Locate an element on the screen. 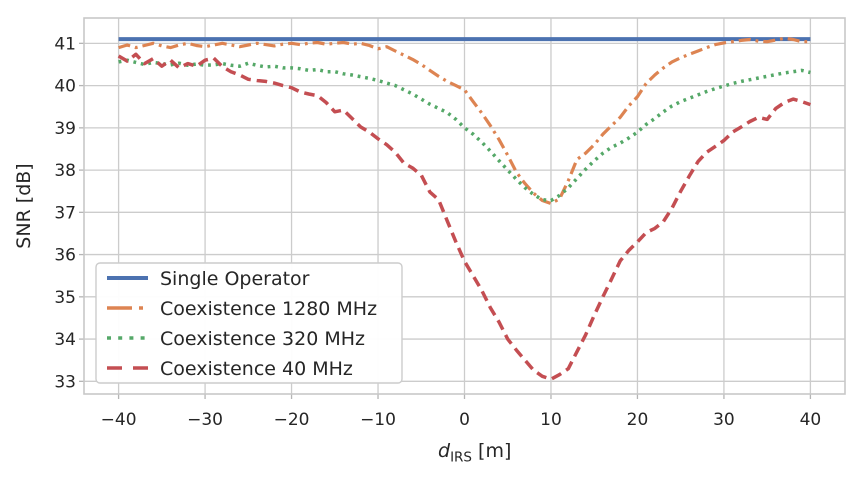 The image size is (864, 478). y-axis-label: SNR [dB] is located at coordinates (24, 205).